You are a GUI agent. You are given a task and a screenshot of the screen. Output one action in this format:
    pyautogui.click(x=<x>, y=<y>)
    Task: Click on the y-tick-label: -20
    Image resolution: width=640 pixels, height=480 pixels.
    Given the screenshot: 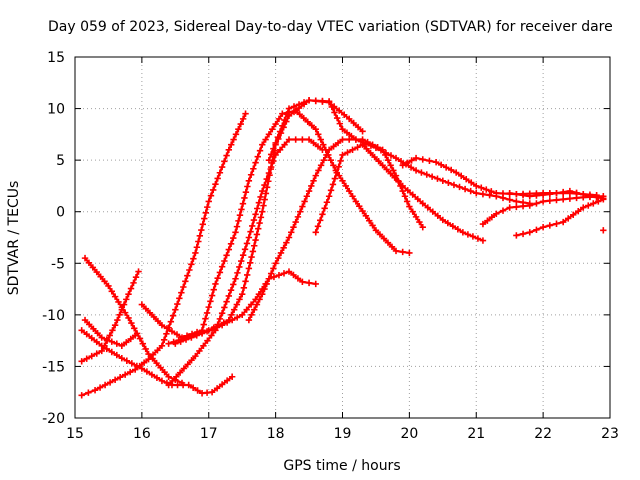 What is the action you would take?
    pyautogui.click(x=53, y=419)
    